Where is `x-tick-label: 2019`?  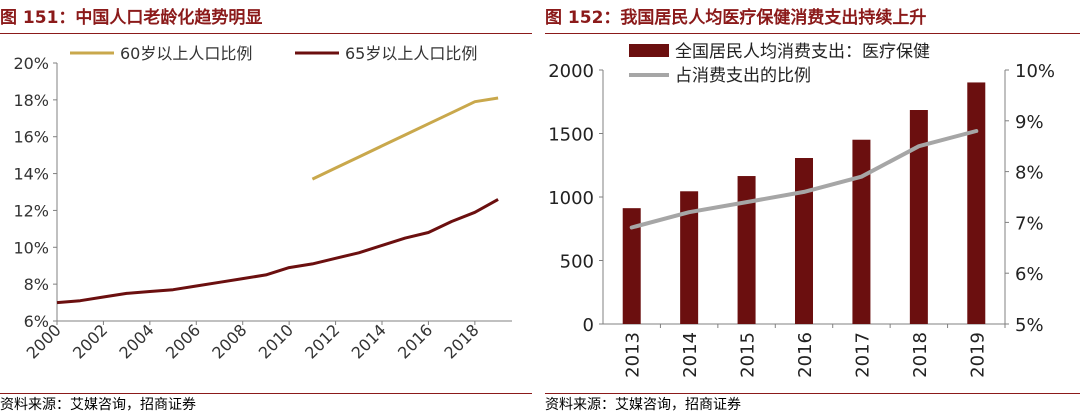
x-tick-label: 2019 is located at coordinates (977, 355).